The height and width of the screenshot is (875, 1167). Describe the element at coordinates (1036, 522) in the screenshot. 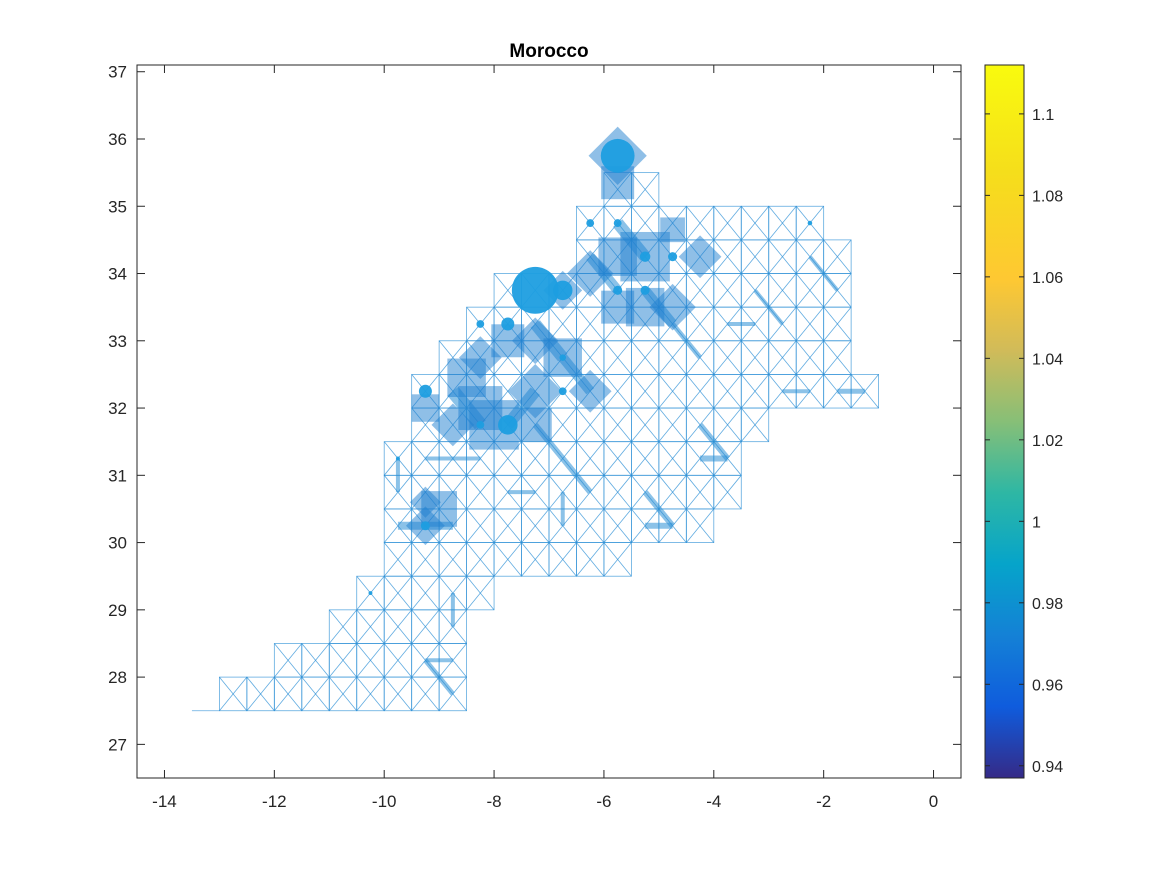

I see `colorbar-tick-label: 1` at that location.